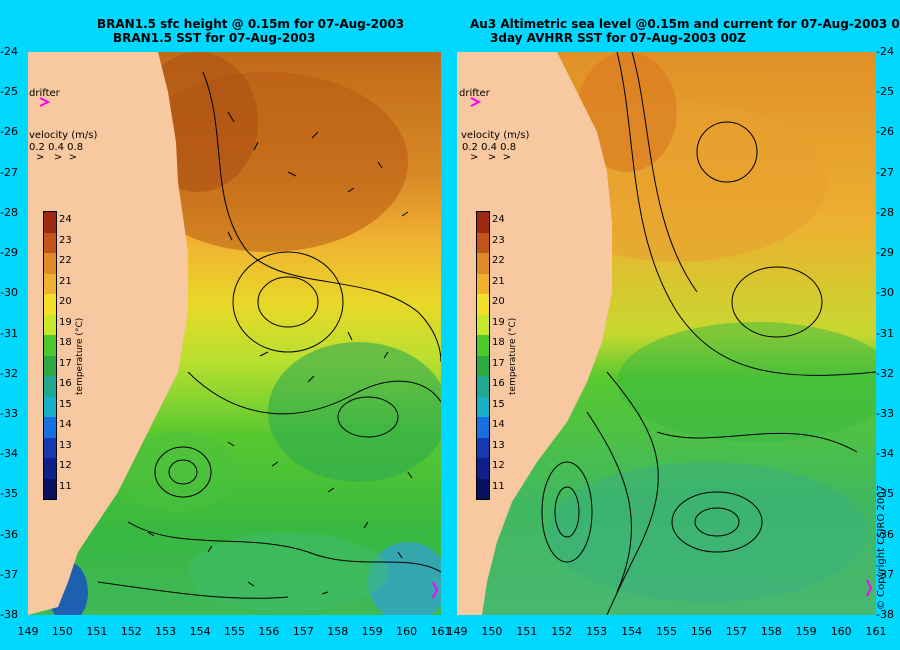 This screenshot has height=650, width=900. What do you see at coordinates (56, 147) in the screenshot?
I see `left-velocity-values: 0.2 0.4 0.8` at bounding box center [56, 147].